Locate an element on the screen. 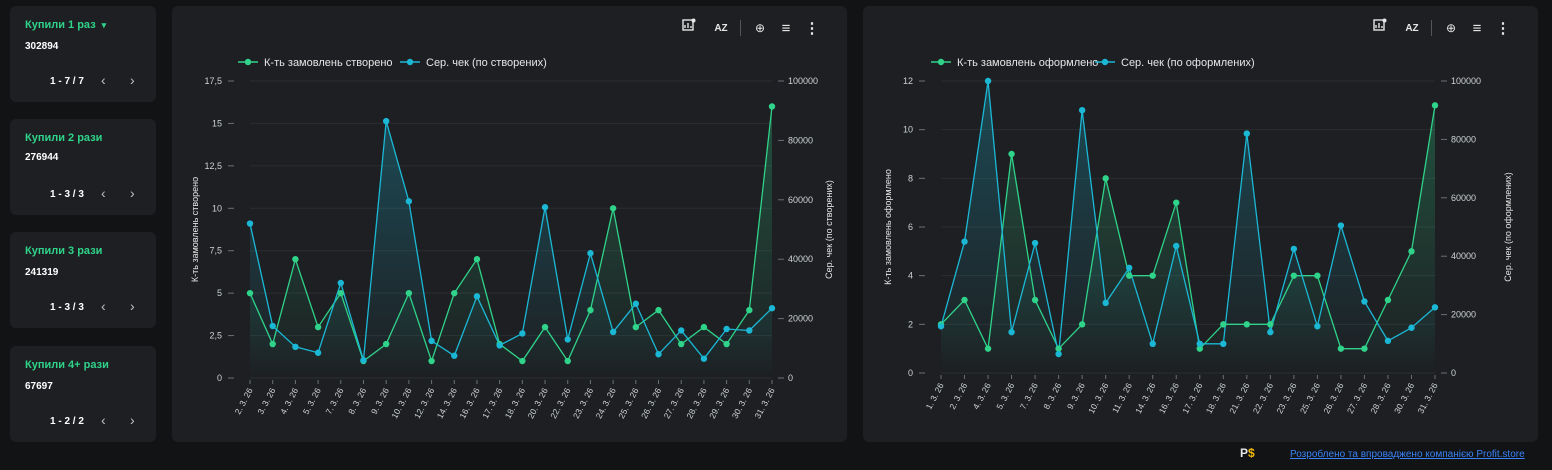  y2-tick-label: 20000 is located at coordinates (1463, 315).